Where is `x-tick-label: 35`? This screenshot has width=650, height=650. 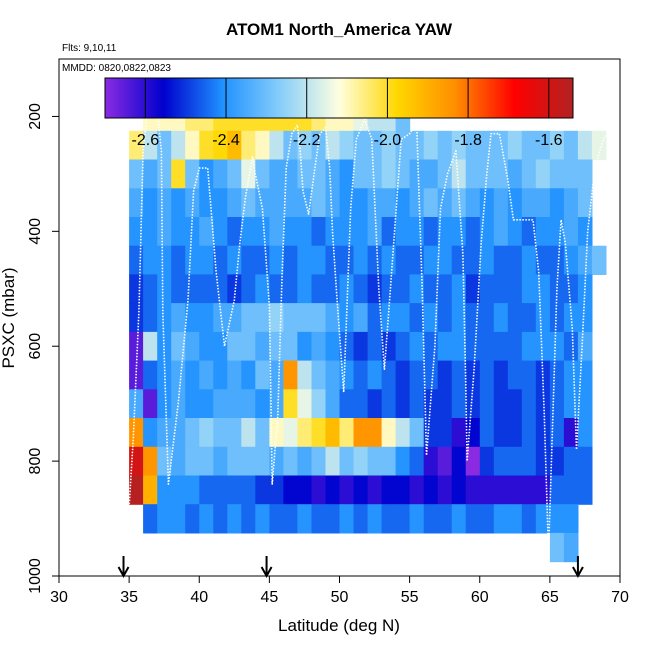 x-tick-label: 35 is located at coordinates (129, 597).